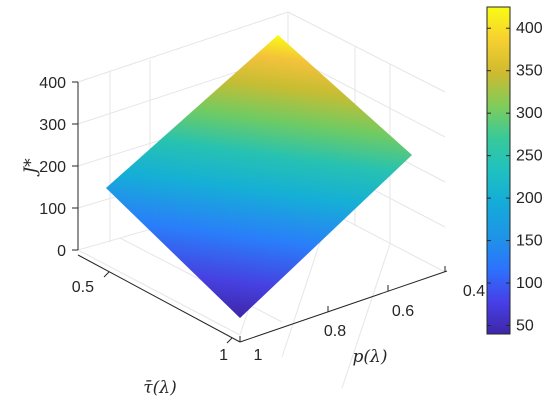 This screenshot has height=415, width=550. I want to click on y-axis-line, so click(159, 298).